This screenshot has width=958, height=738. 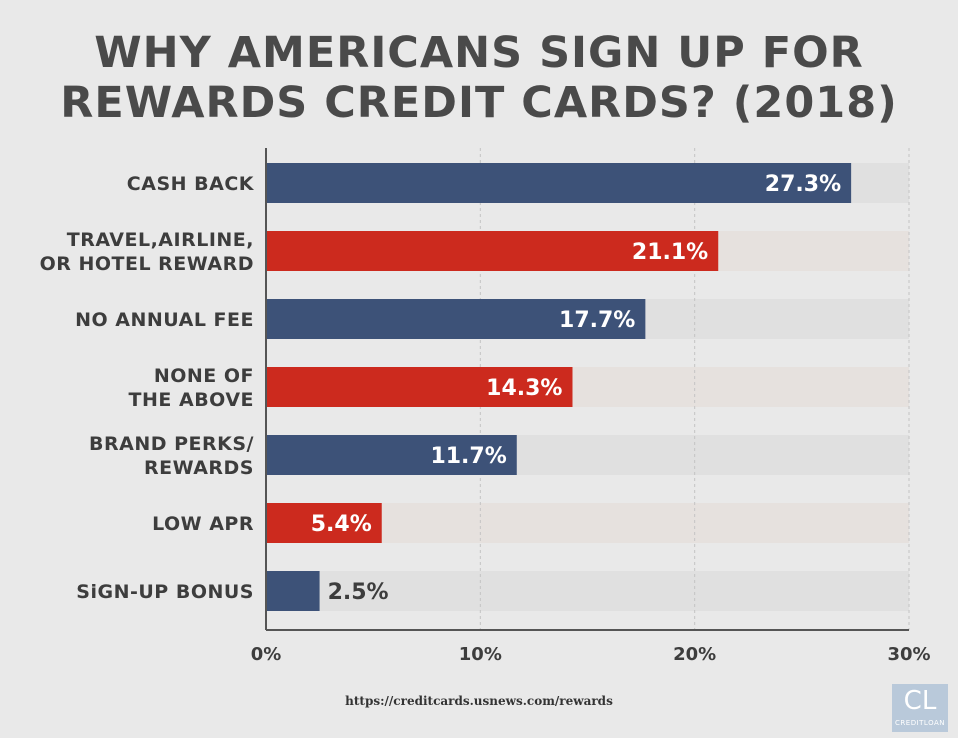 I want to click on category-label: SiGN-UP BONUS, so click(x=165, y=592).